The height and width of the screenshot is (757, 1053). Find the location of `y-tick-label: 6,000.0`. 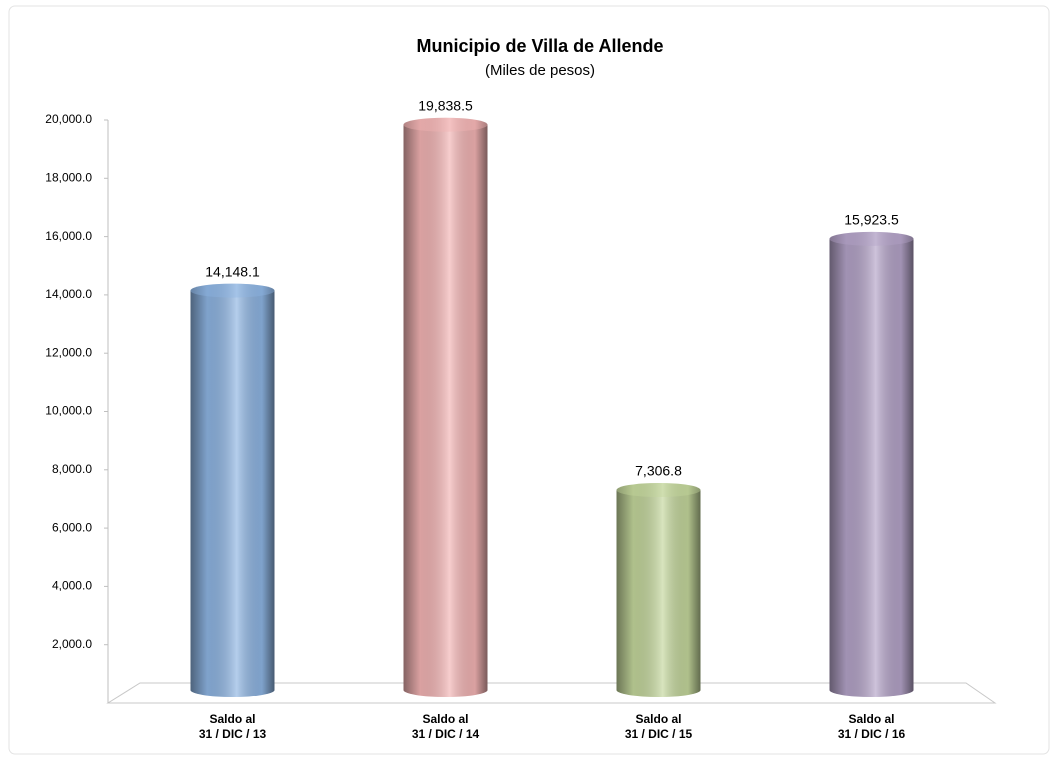

y-tick-label: 6,000.0 is located at coordinates (72, 527).